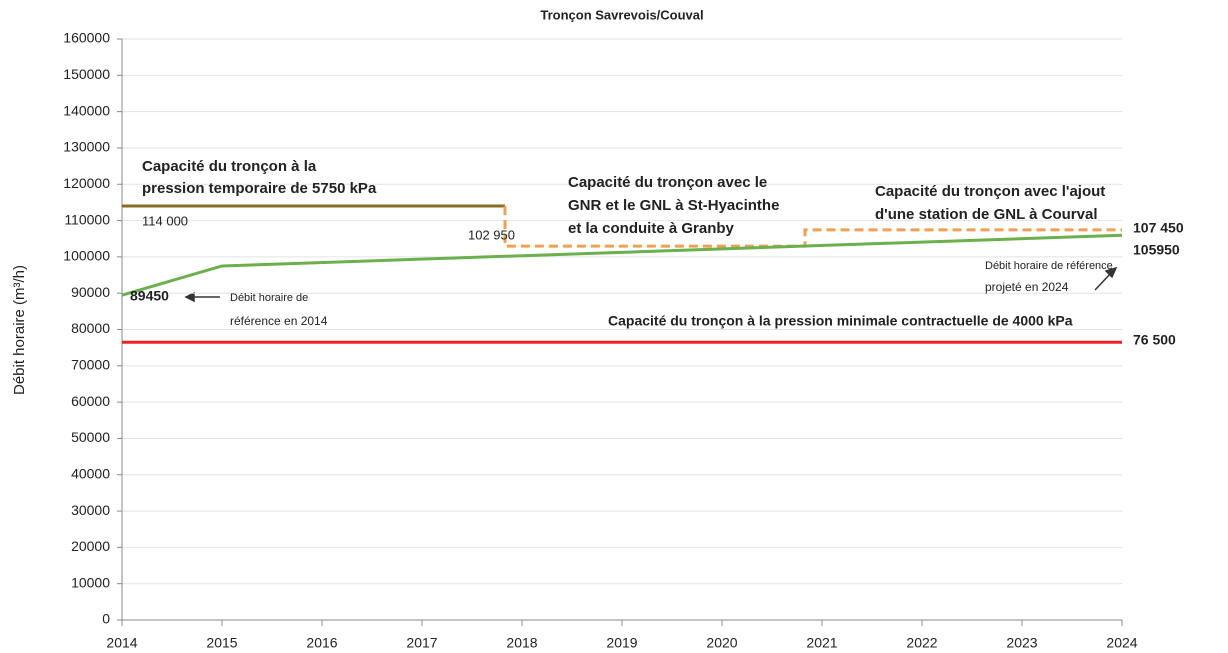 The height and width of the screenshot is (653, 1228). What do you see at coordinates (491, 234) in the screenshot?
I see `value-label: 102 950` at bounding box center [491, 234].